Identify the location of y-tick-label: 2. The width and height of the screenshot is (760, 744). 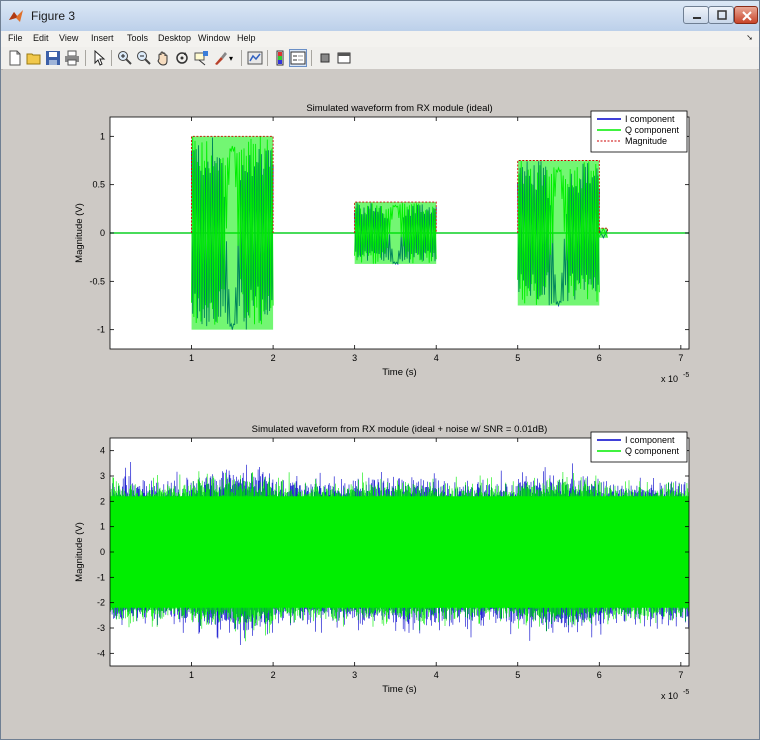
(102, 501).